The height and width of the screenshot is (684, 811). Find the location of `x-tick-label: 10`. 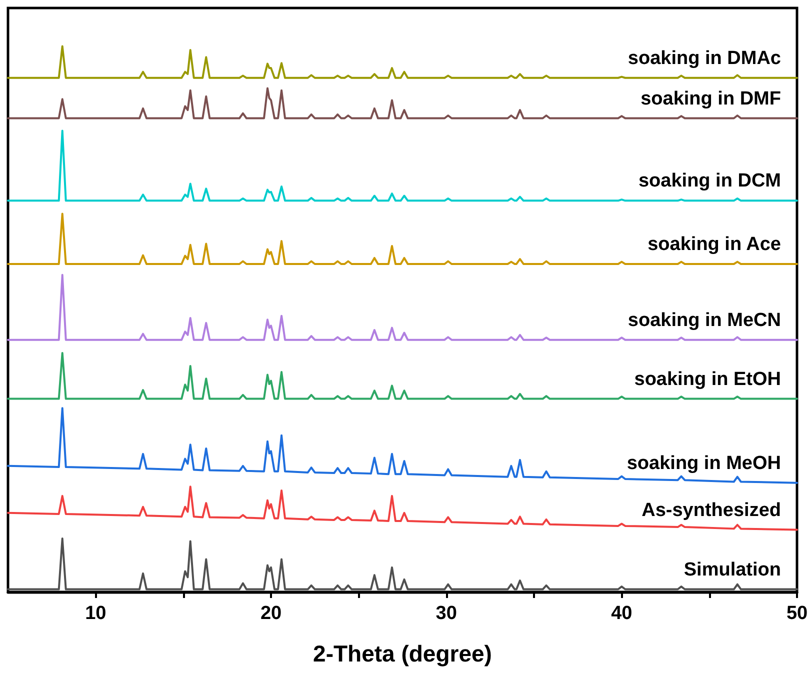

x-tick-label: 10 is located at coordinates (95, 613).